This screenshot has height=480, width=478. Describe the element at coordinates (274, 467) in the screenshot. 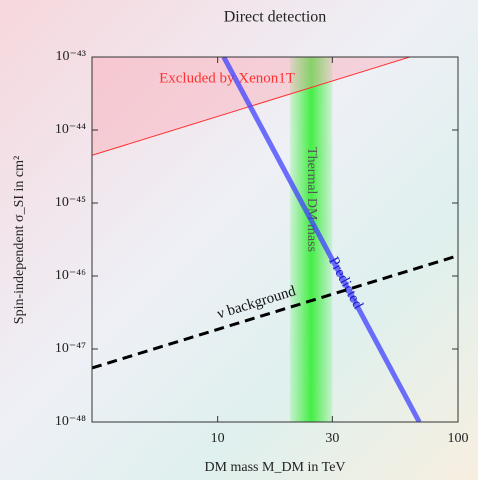

I see `x-axis-label: DM mass M_DM in TeV` at that location.